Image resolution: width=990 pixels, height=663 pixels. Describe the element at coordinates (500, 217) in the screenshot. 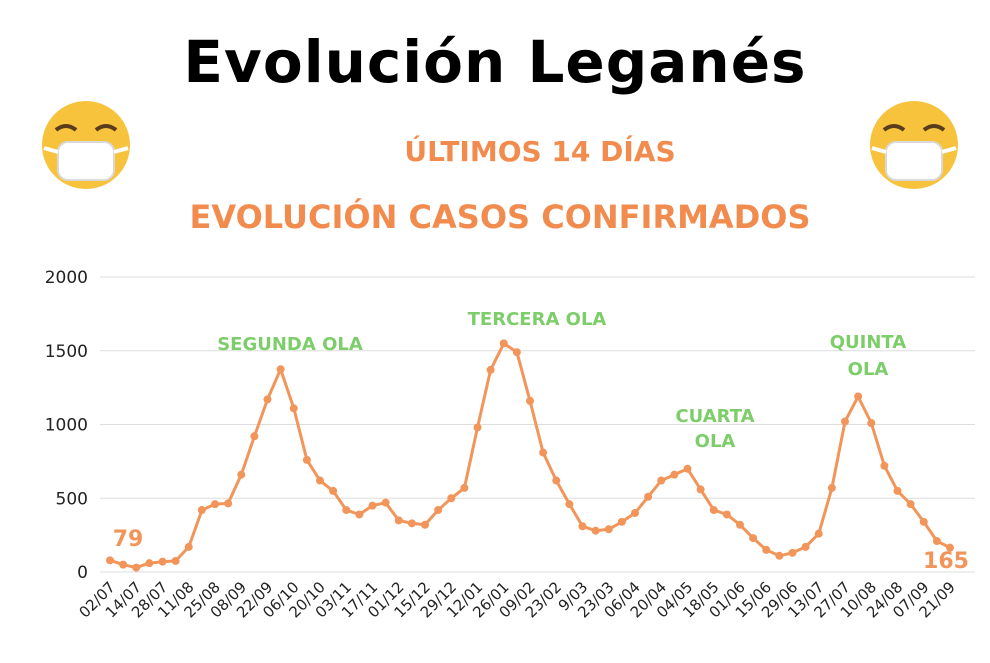

I see `chart-title: EVOLUCIÓN CASOS CONFIRMADOS` at that location.